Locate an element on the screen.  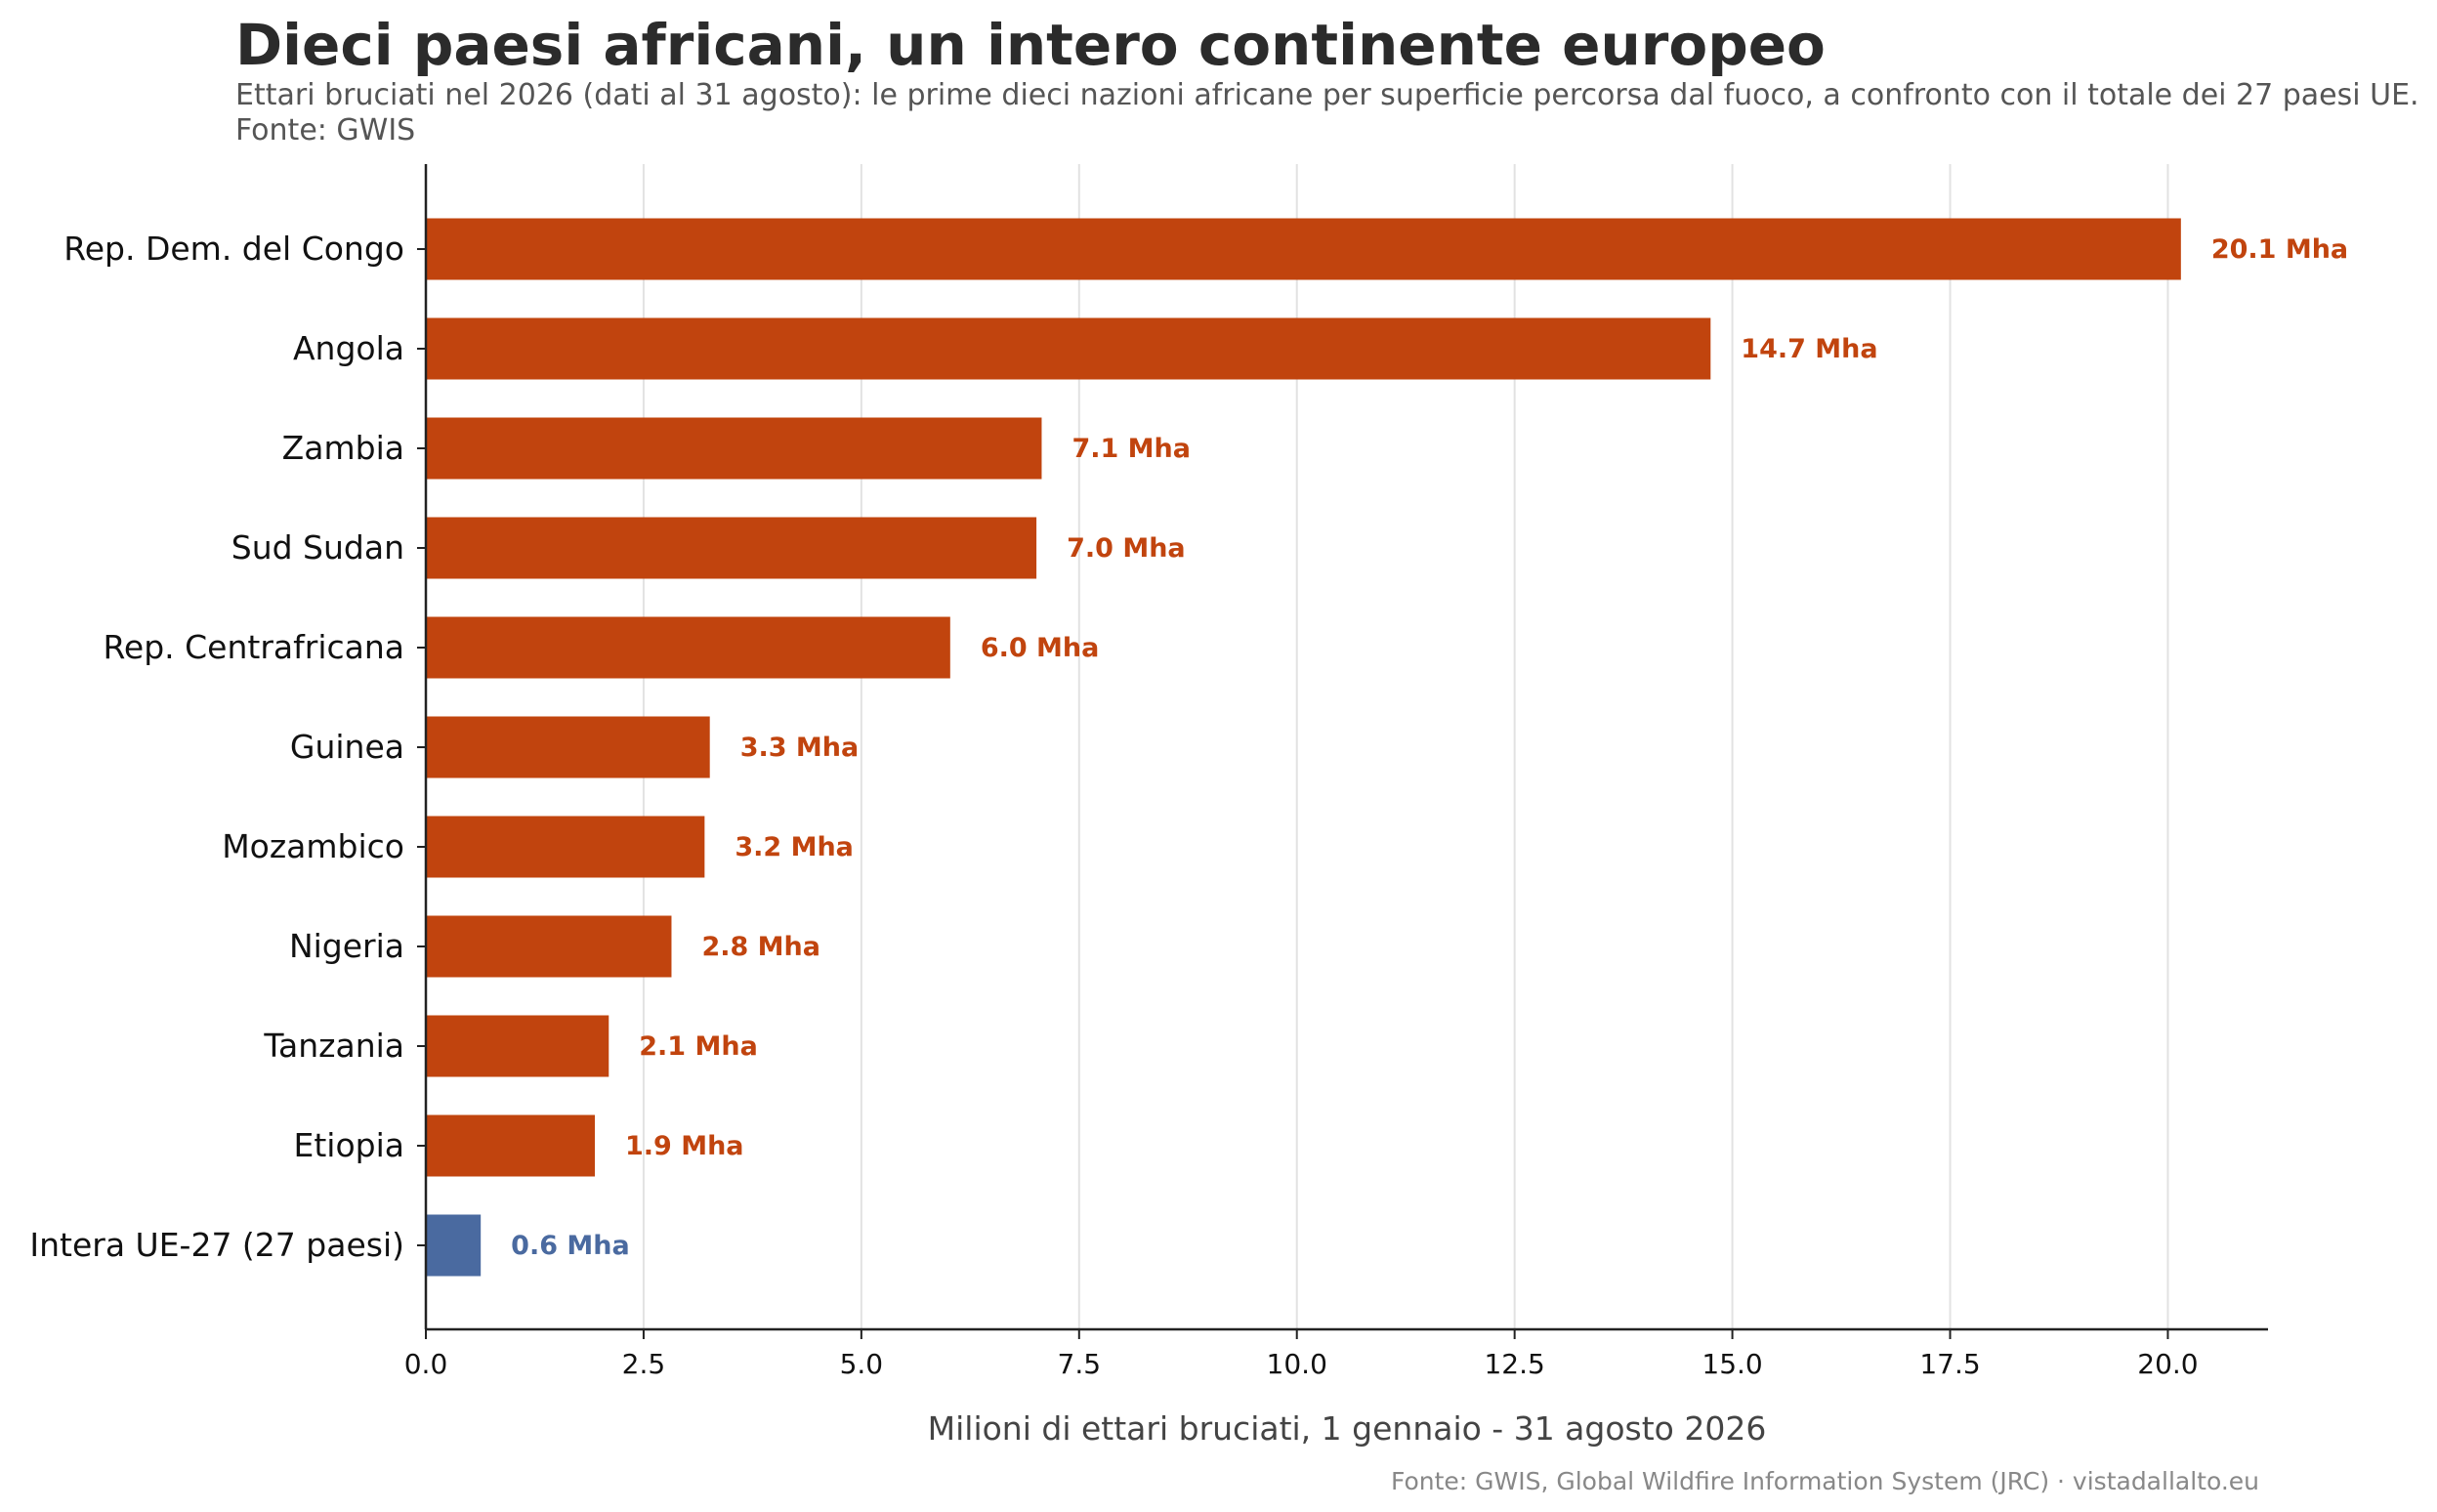
x-tick-label: 12.5 is located at coordinates (1514, 1364).